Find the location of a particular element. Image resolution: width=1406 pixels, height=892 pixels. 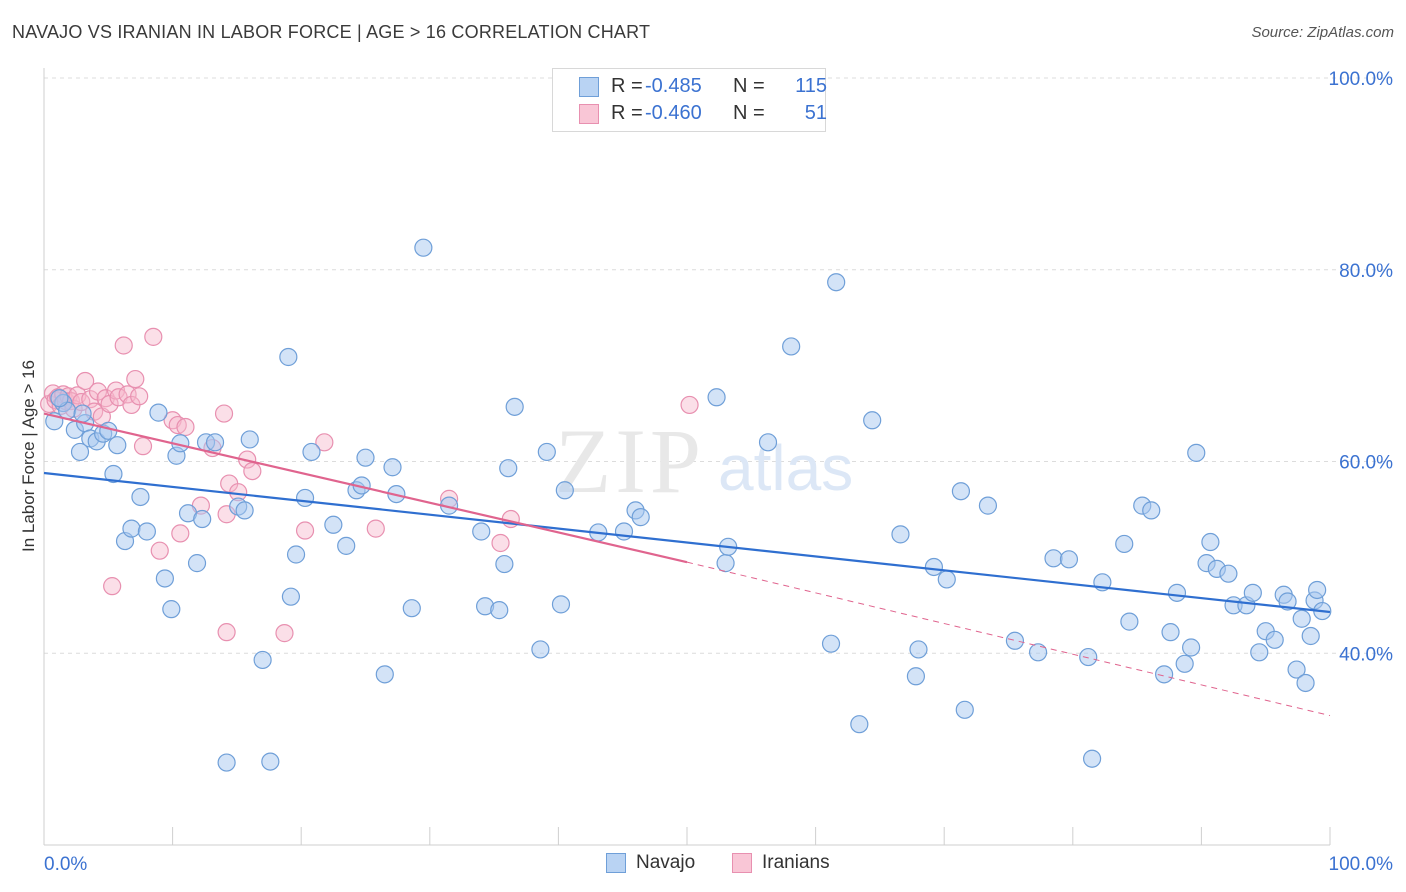

y-tick-label: 80.0% is located at coordinates (1366, 271).